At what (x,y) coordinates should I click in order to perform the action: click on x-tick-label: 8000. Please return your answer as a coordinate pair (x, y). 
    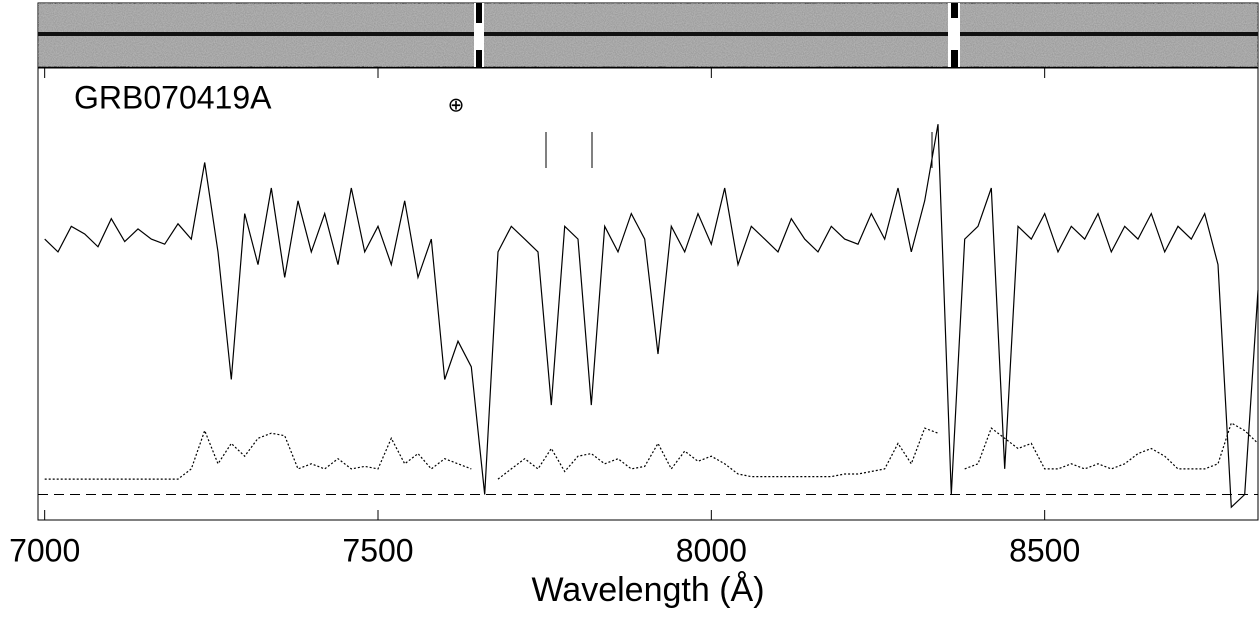
    Looking at the image, I should click on (711, 550).